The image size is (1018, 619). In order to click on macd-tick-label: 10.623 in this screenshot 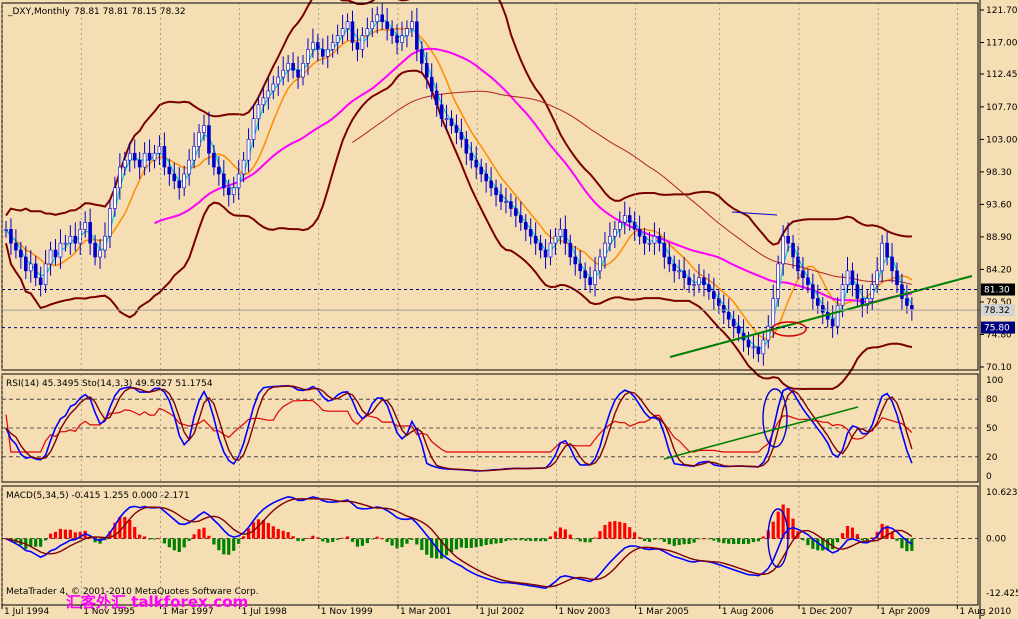, I will do `click(1002, 493)`.